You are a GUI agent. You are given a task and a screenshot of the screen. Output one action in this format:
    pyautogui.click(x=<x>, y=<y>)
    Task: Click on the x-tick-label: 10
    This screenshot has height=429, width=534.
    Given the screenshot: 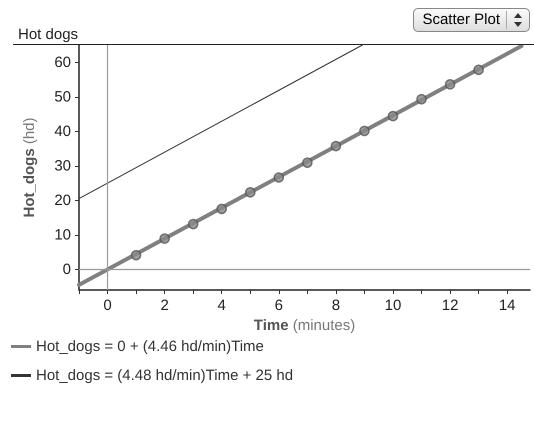 What is the action you would take?
    pyautogui.click(x=393, y=305)
    